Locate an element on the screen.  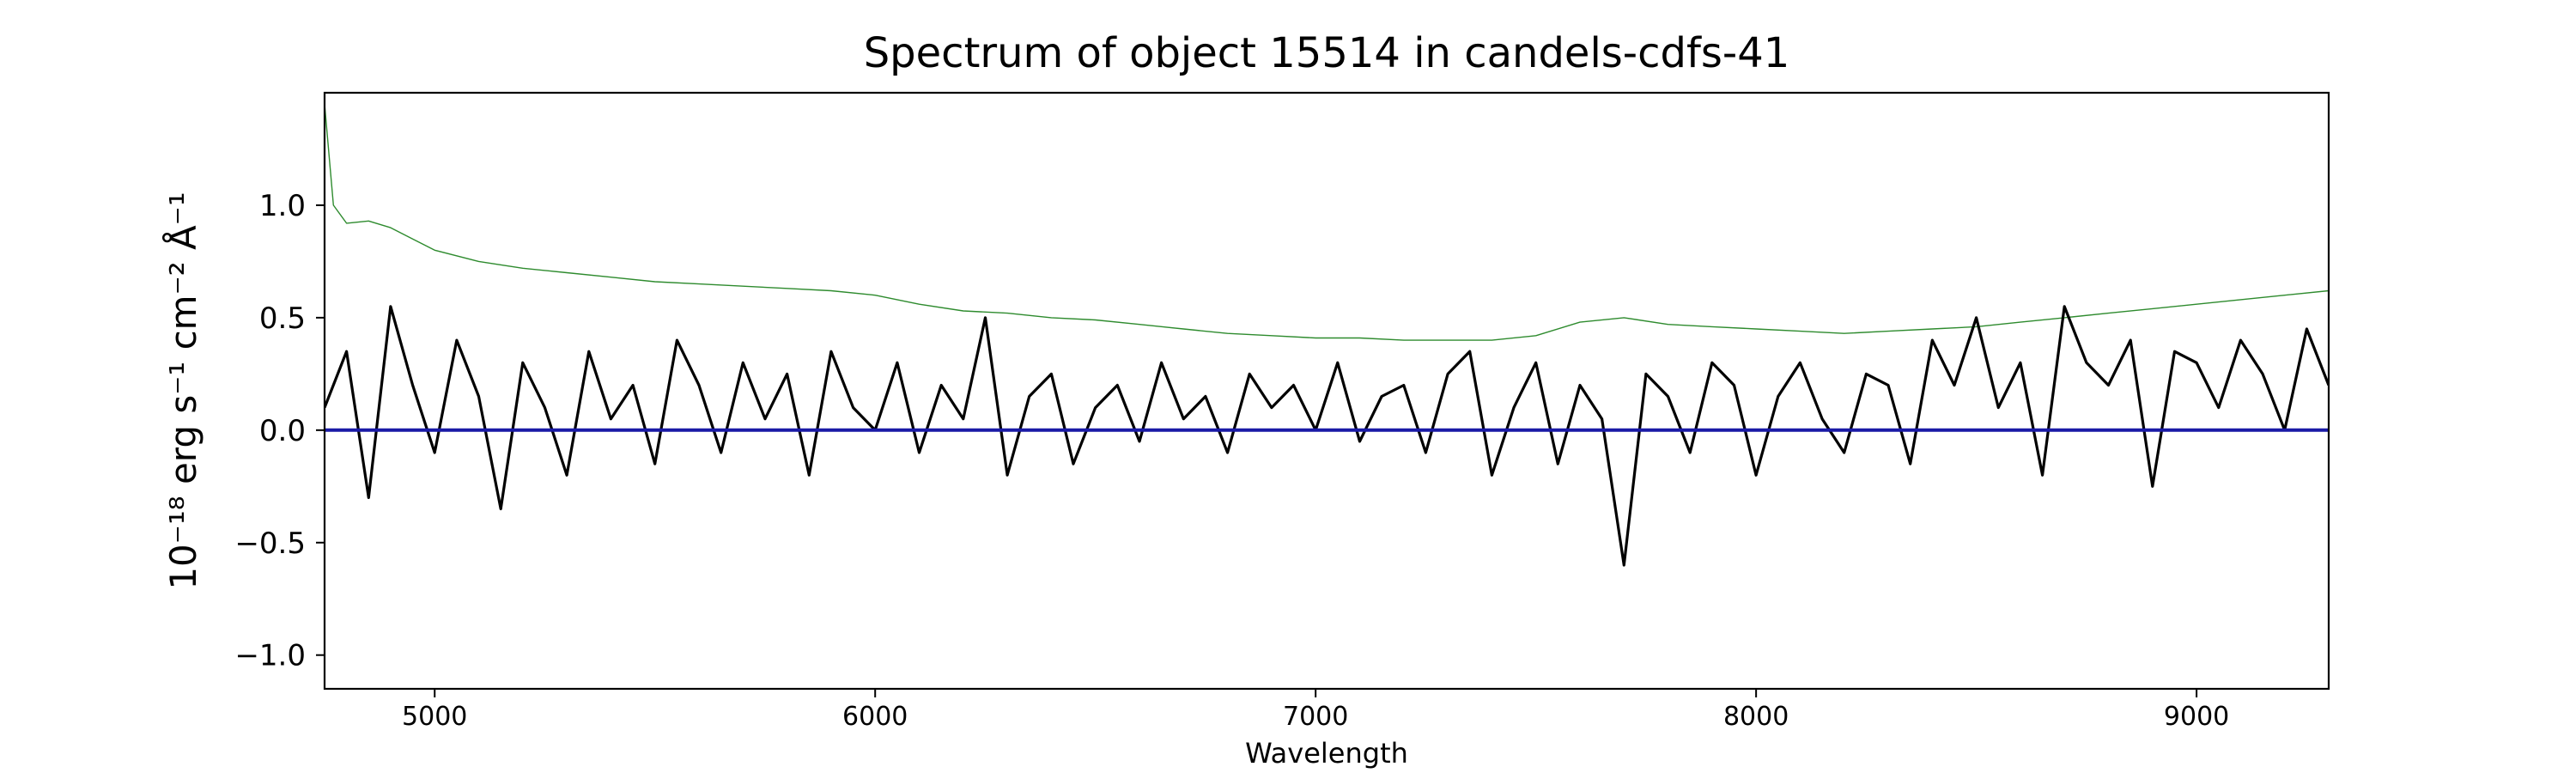
x-tick-label: 8000 is located at coordinates (1756, 717).